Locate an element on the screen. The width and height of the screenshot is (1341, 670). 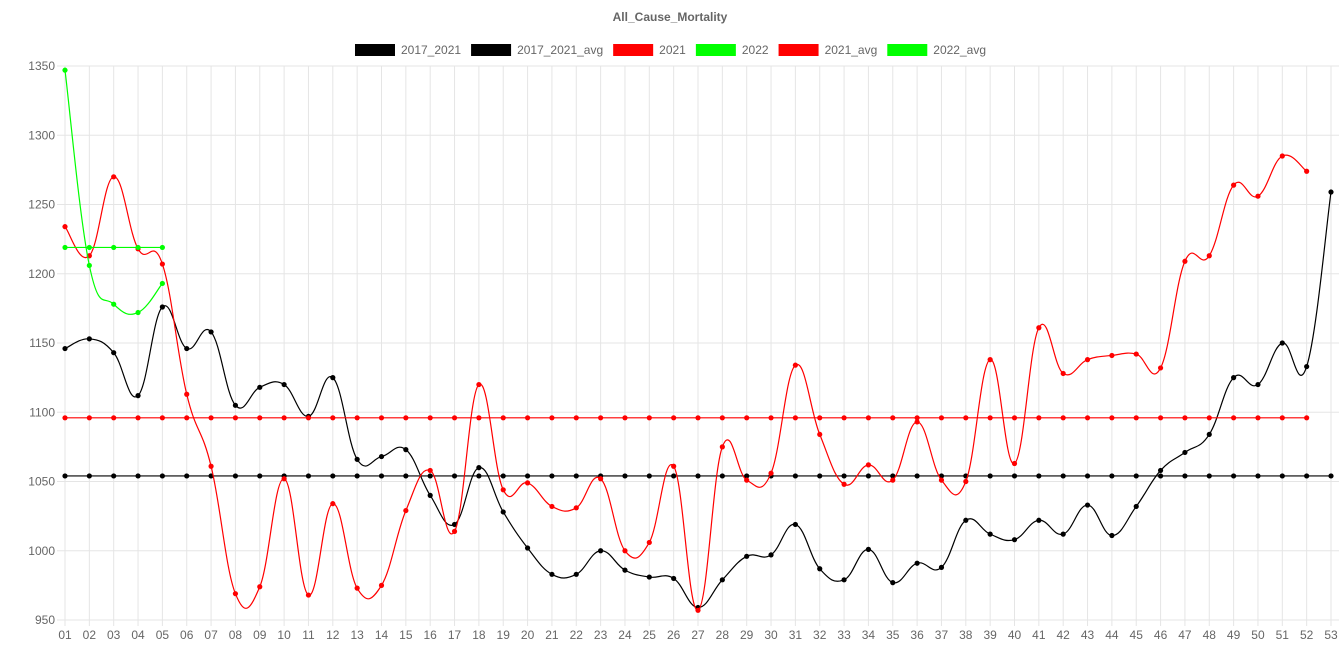
legend-item-2017-2021-avg: 2017_2021_avg is located at coordinates (537, 50).